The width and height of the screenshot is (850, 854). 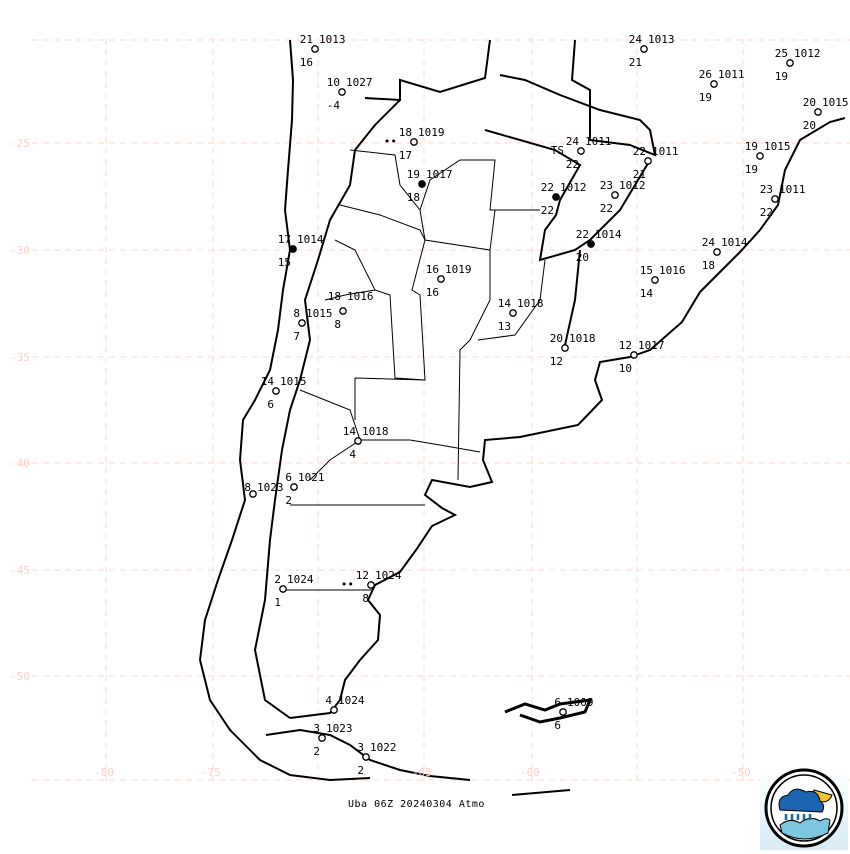 I want to click on north-borders, so click(x=510, y=192).